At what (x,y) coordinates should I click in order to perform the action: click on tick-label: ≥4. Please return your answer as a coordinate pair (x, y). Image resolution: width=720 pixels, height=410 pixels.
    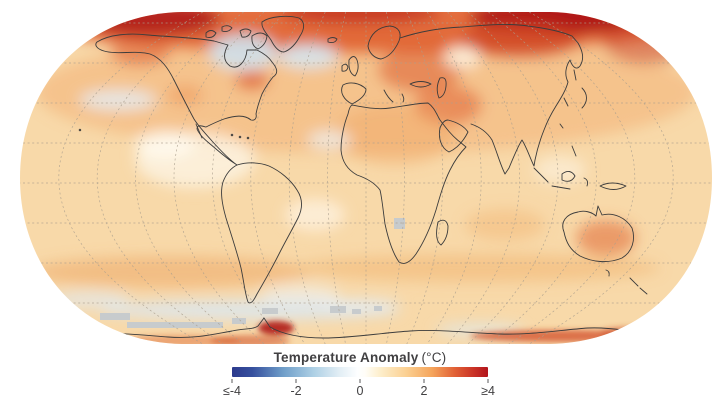
    Looking at the image, I should click on (488, 391).